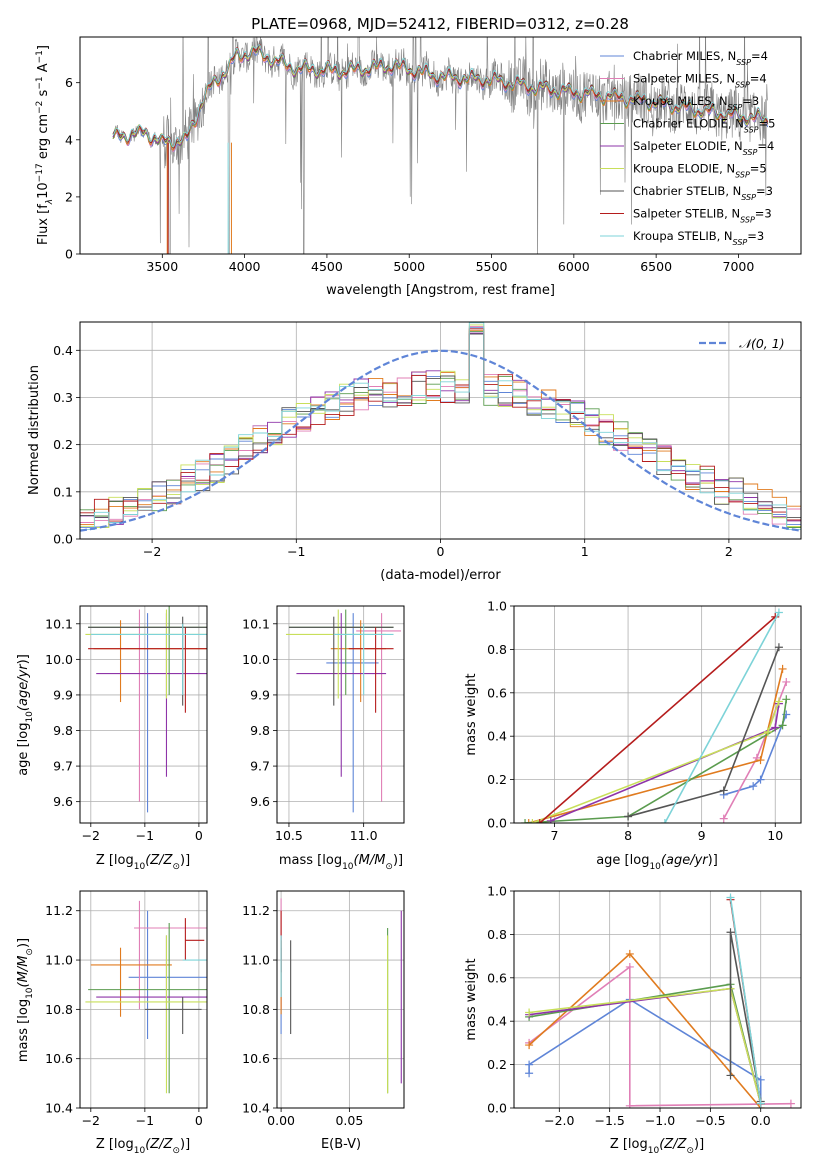 The width and height of the screenshot is (819, 1170). I want to click on spectrum-plot-area, so click(440, 145).